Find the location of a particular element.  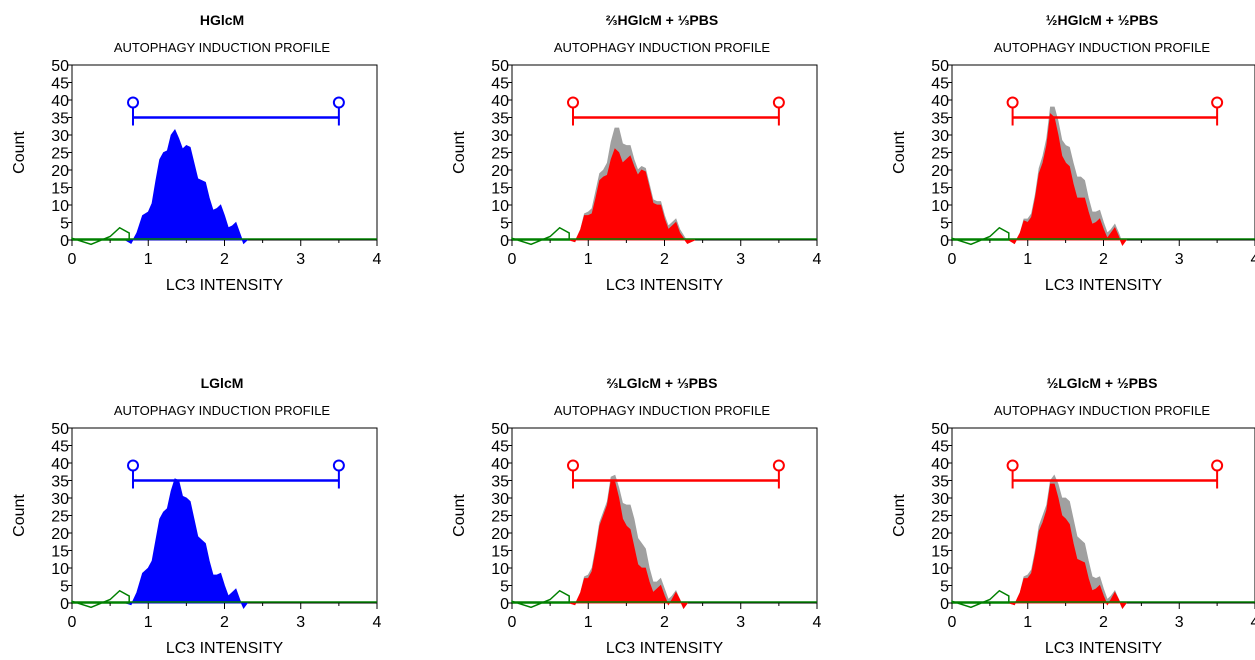

panel-title: HGlcM is located at coordinates (222, 20).